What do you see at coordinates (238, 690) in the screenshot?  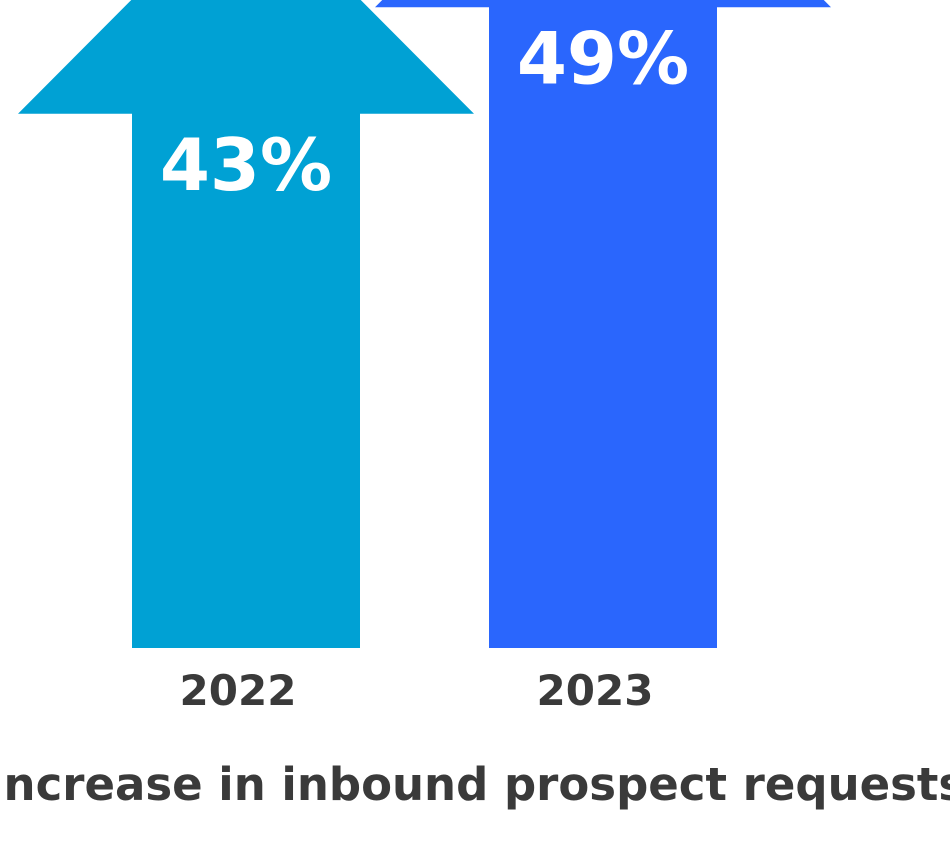 I see `category-label-2022: 2022` at bounding box center [238, 690].